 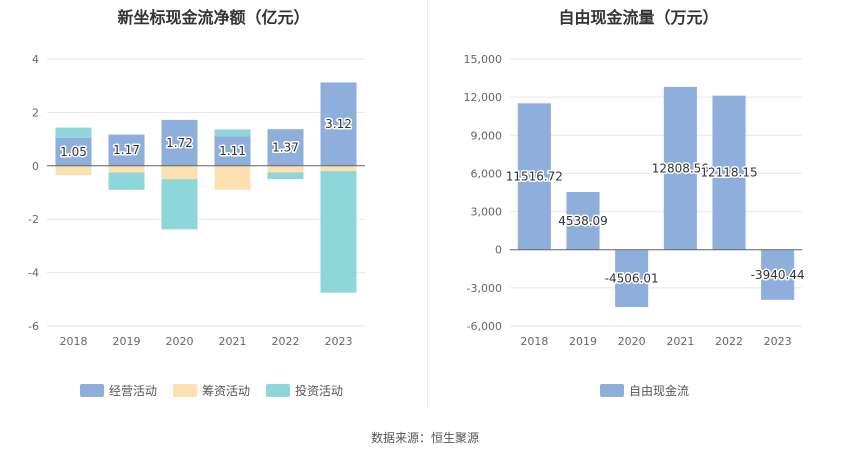 I want to click on right-chart-title: 自由现金流量（万元）, so click(x=638, y=17).